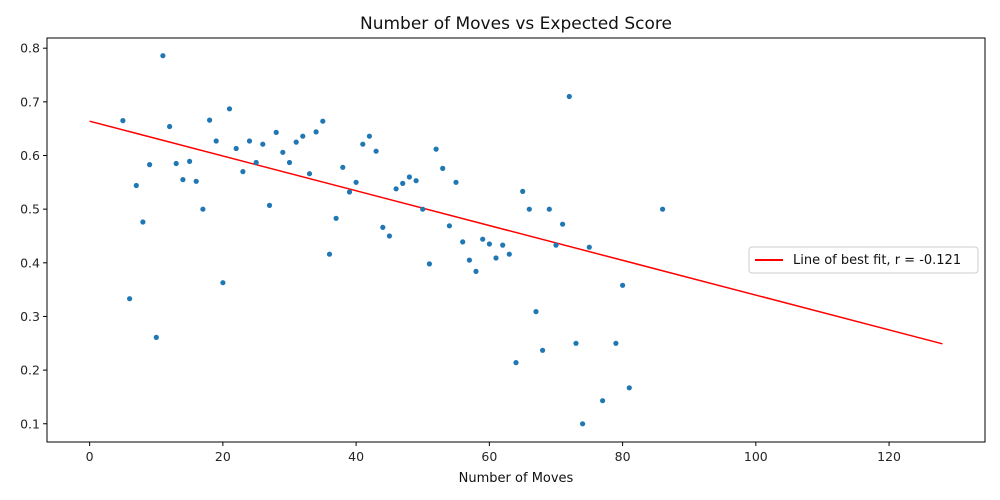 Image resolution: width=1000 pixels, height=500 pixels. I want to click on x-tick-label: 80, so click(623, 456).